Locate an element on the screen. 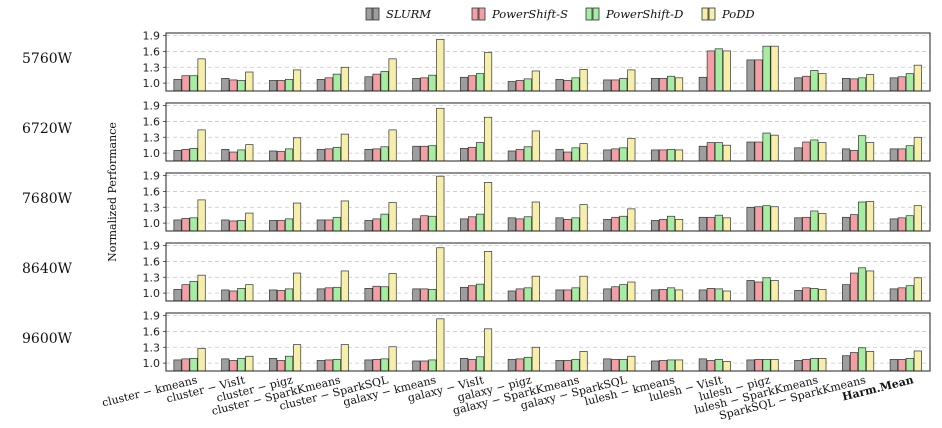 The height and width of the screenshot is (428, 942). panel-power-label: 6720W is located at coordinates (47, 129).